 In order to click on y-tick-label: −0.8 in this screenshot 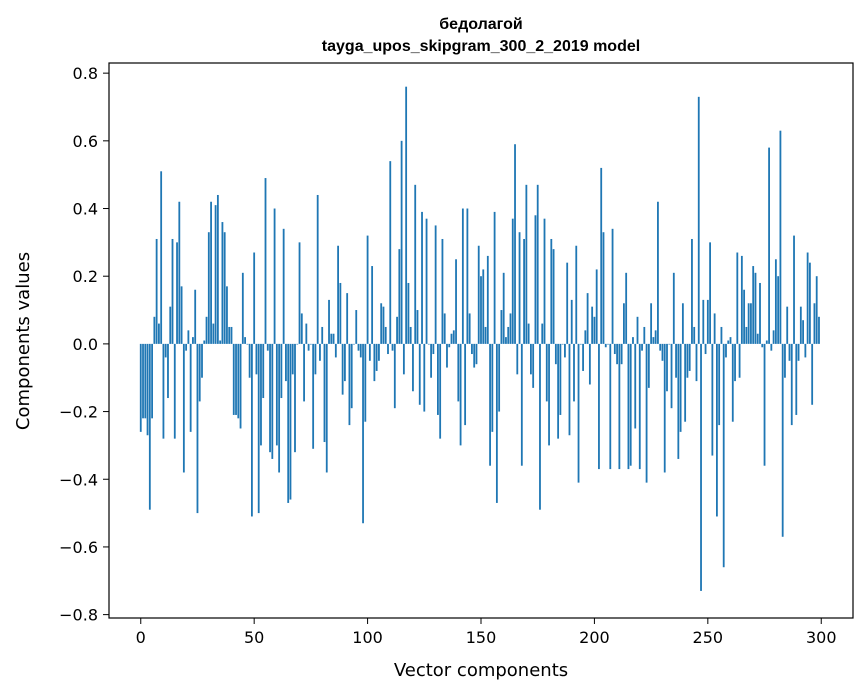, I will do `click(78, 615)`.